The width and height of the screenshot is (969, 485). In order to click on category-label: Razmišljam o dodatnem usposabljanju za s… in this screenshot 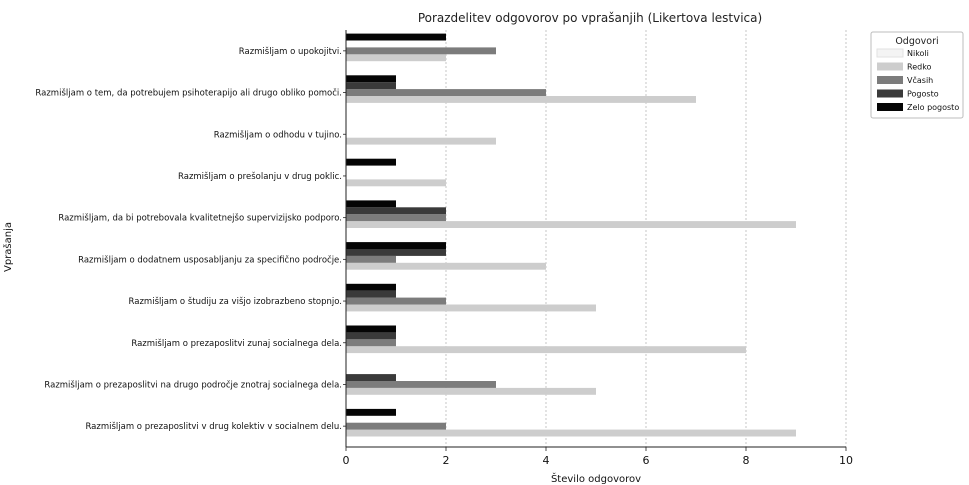, I will do `click(210, 259)`.